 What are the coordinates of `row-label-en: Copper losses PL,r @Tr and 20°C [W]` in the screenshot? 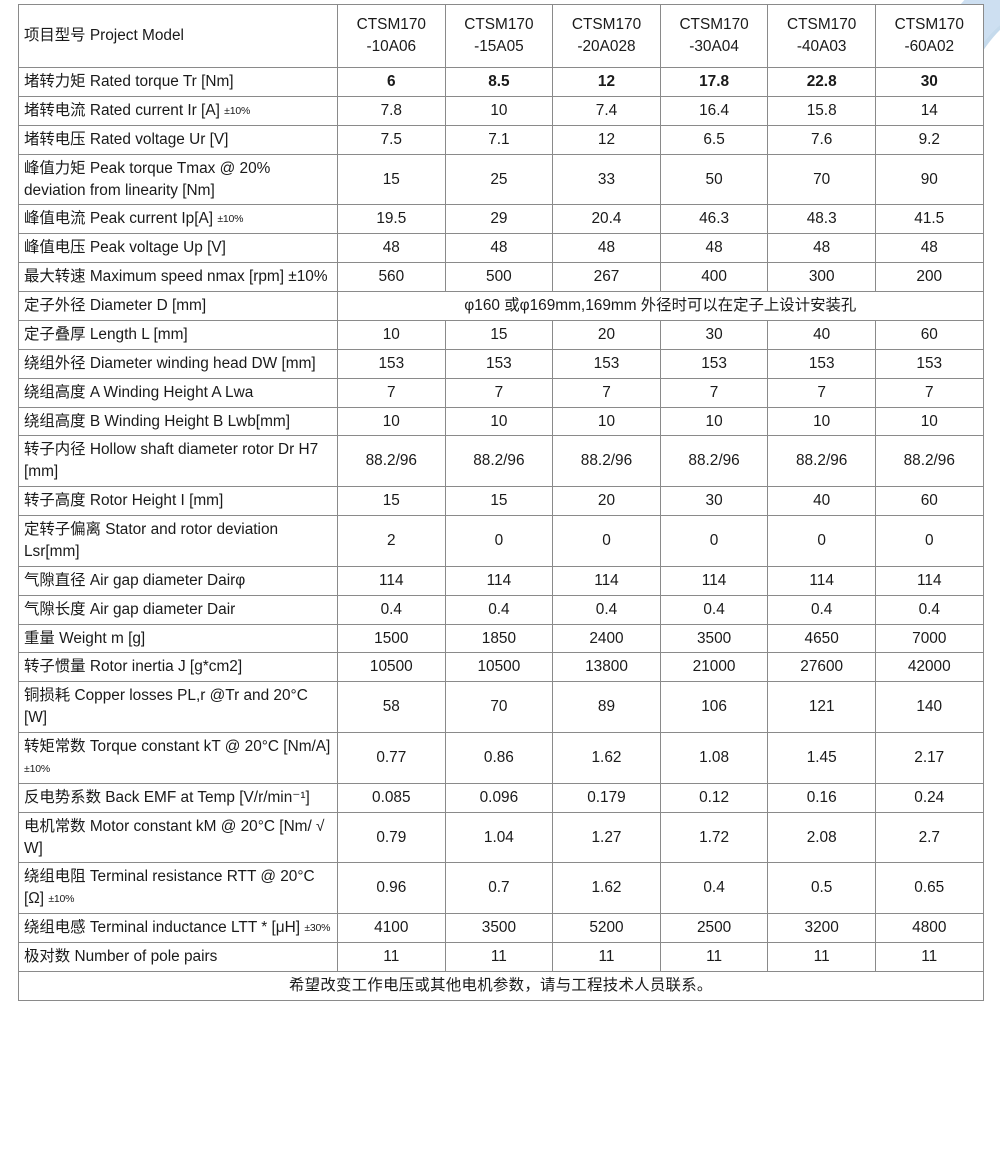 It's located at (166, 707).